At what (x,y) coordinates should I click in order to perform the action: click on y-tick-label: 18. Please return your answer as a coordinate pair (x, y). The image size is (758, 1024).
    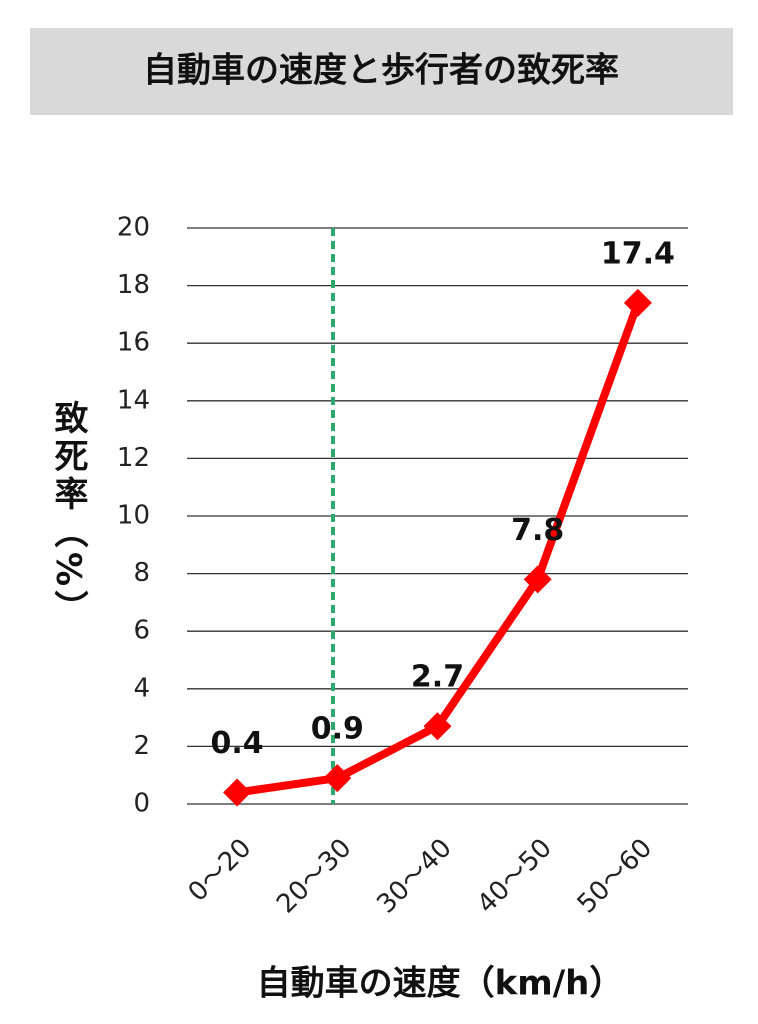
    Looking at the image, I should click on (133, 285).